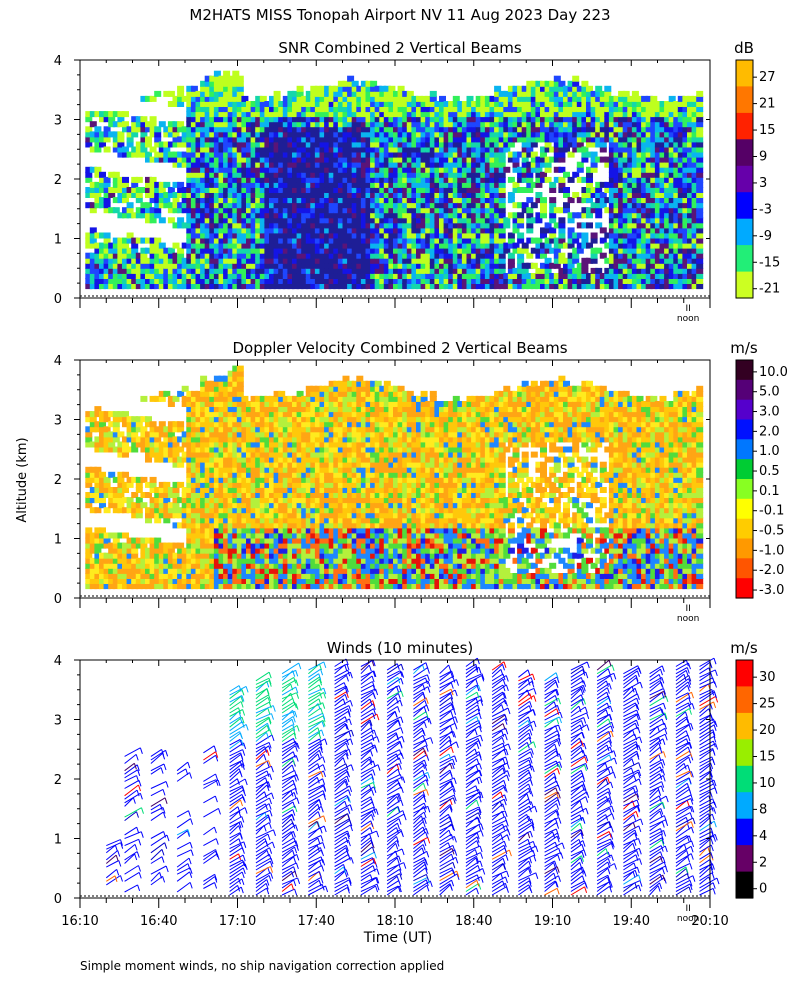 This screenshot has width=800, height=1000. I want to click on colorbar-swatch, so click(744, 259).